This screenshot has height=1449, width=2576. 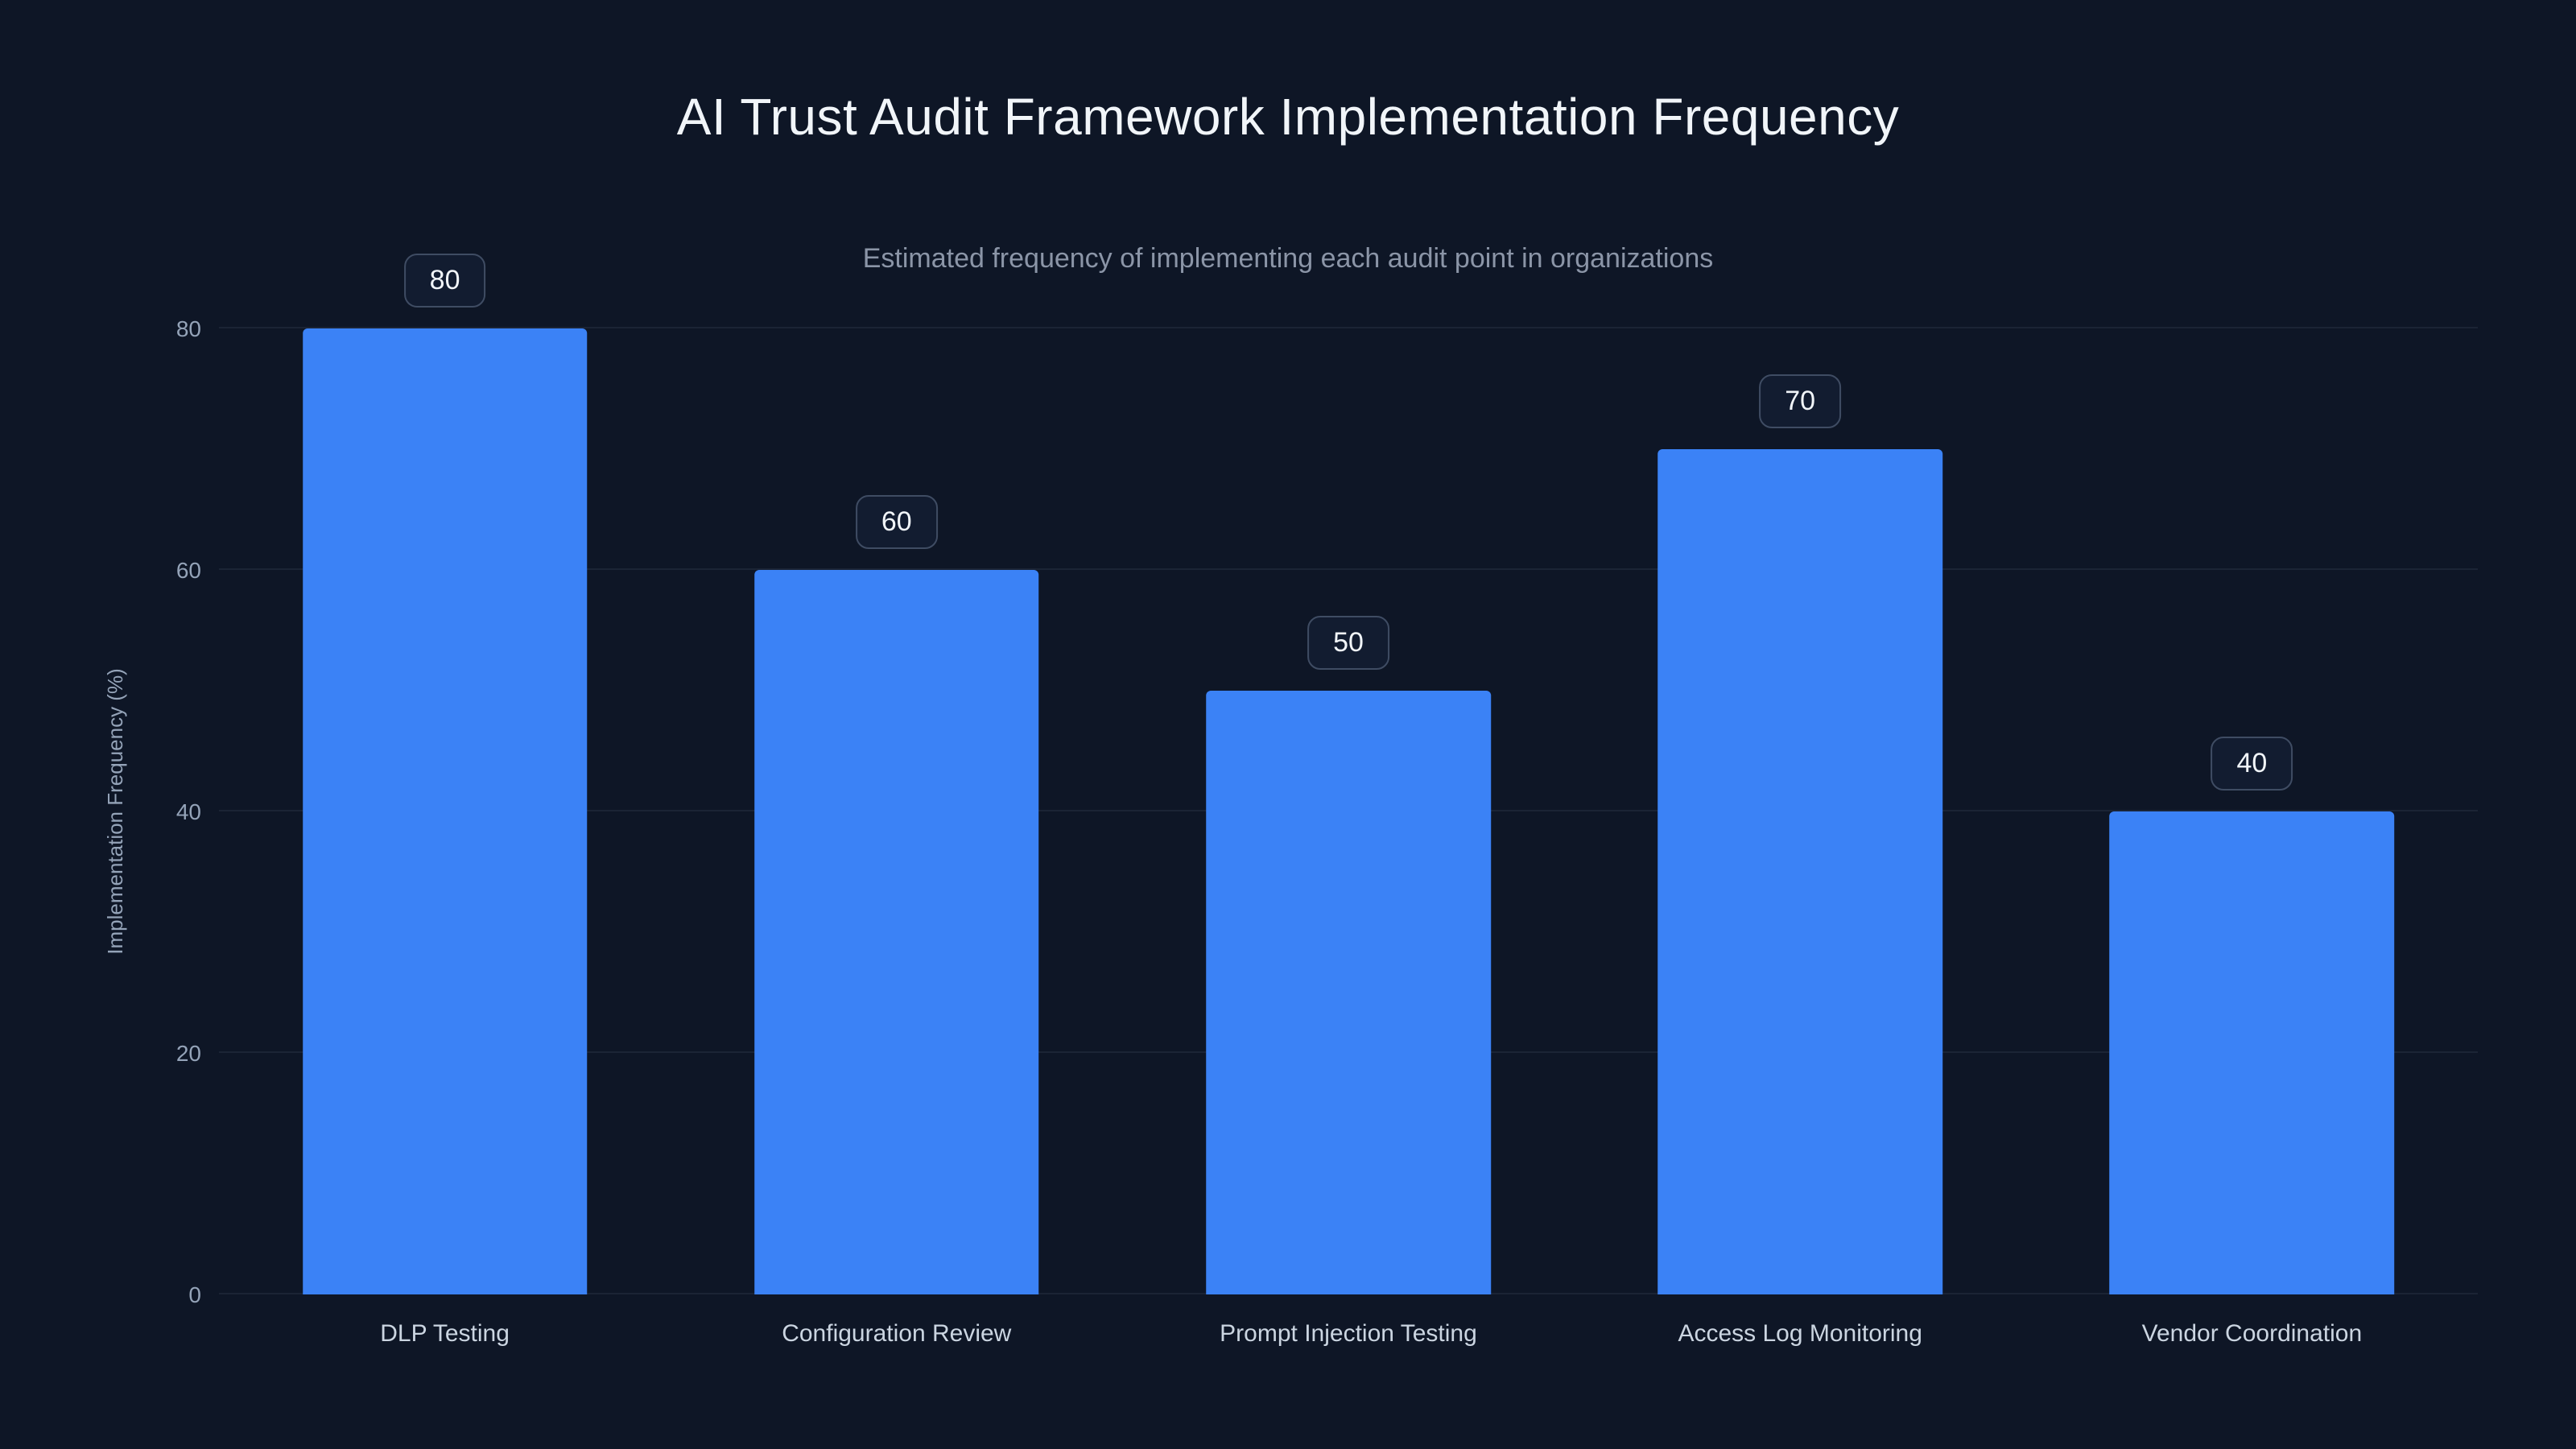 I want to click on category-label: Vendor Coordination, so click(x=2252, y=1333).